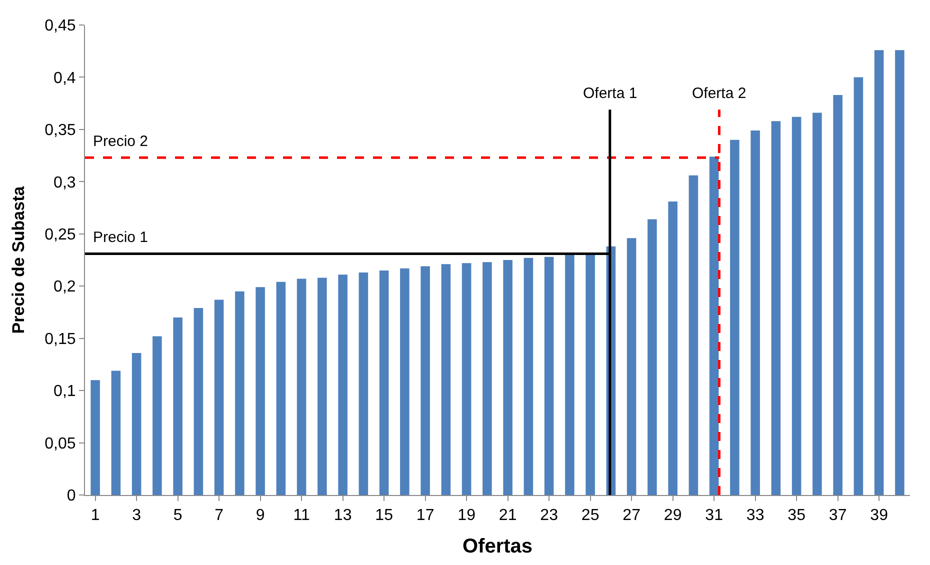 Image resolution: width=930 pixels, height=565 pixels. What do you see at coordinates (65, 78) in the screenshot?
I see `y-tick-label: 0,4` at bounding box center [65, 78].